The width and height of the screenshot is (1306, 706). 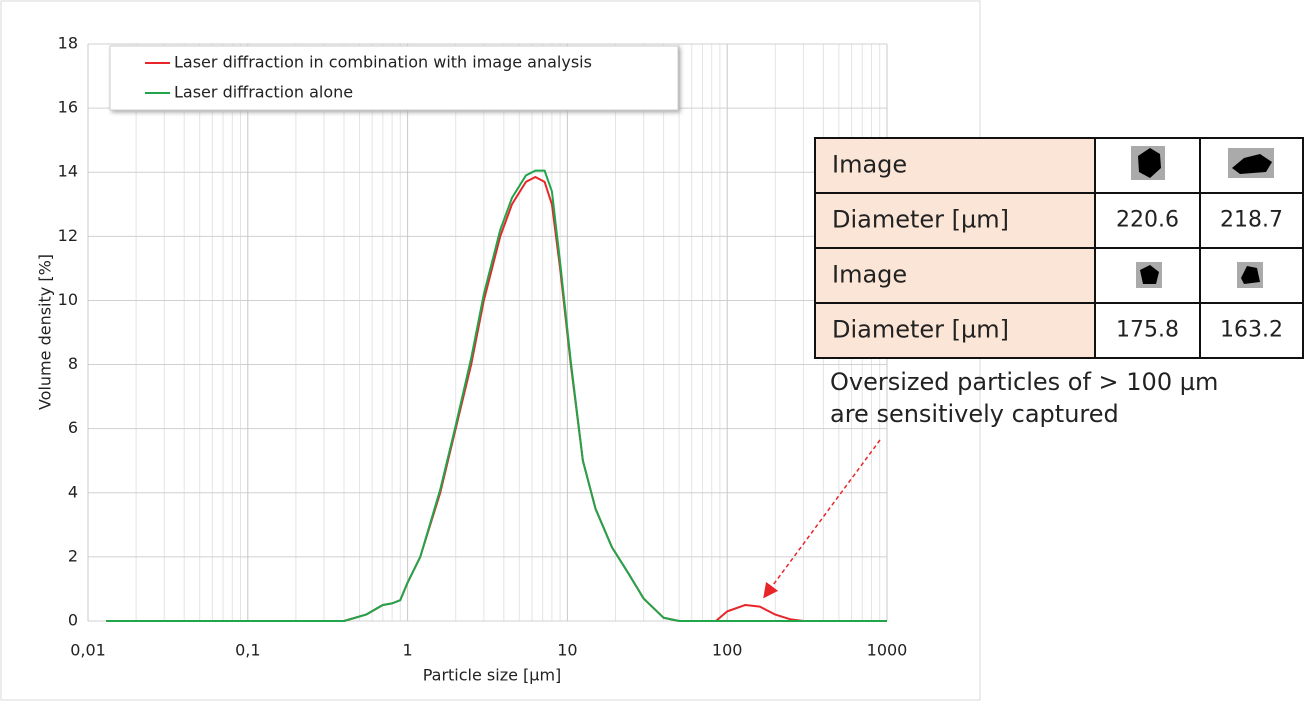 I want to click on cell-value: 163.2, so click(x=1251, y=330).